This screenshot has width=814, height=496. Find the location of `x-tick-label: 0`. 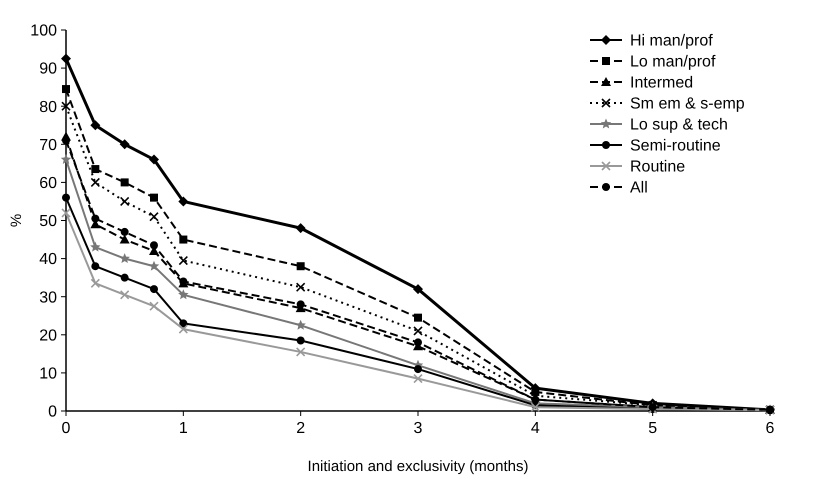

x-tick-label: 0 is located at coordinates (66, 428).